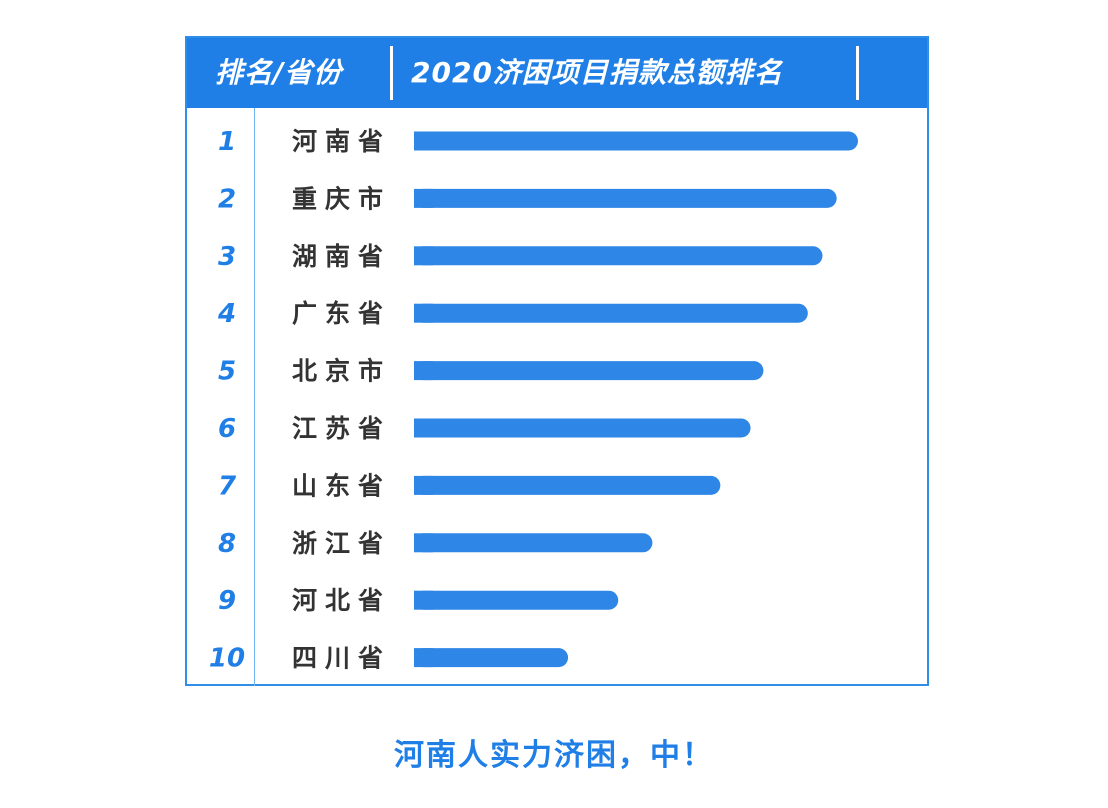 Image resolution: width=1108 pixels, height=808 pixels. I want to click on province-label: 四川省, so click(341, 658).